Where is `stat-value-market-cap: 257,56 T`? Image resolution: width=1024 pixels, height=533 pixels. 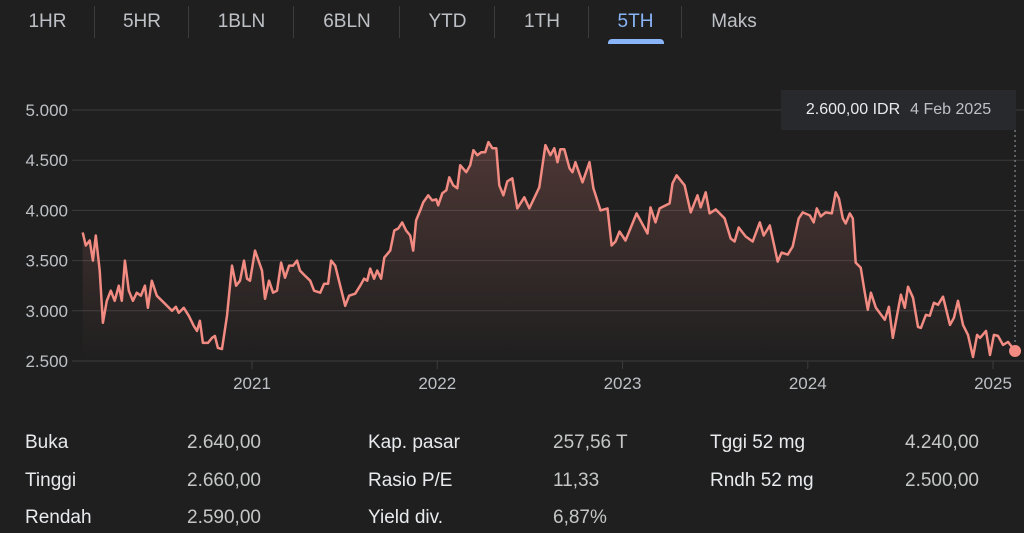 stat-value-market-cap: 257,56 T is located at coordinates (590, 442).